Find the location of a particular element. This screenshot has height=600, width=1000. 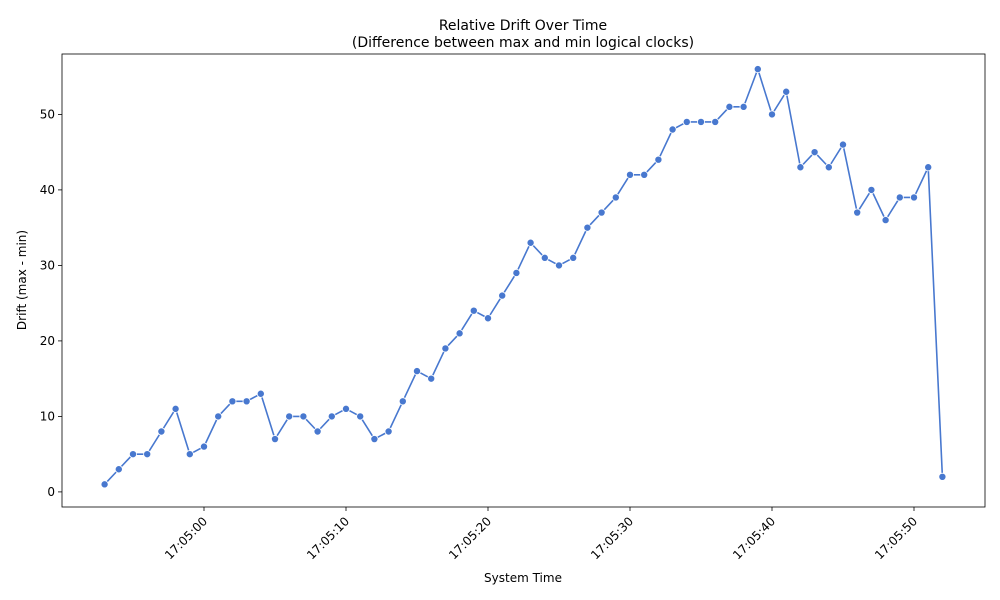

x-tick-label: 17:05:00 is located at coordinates (186, 538).